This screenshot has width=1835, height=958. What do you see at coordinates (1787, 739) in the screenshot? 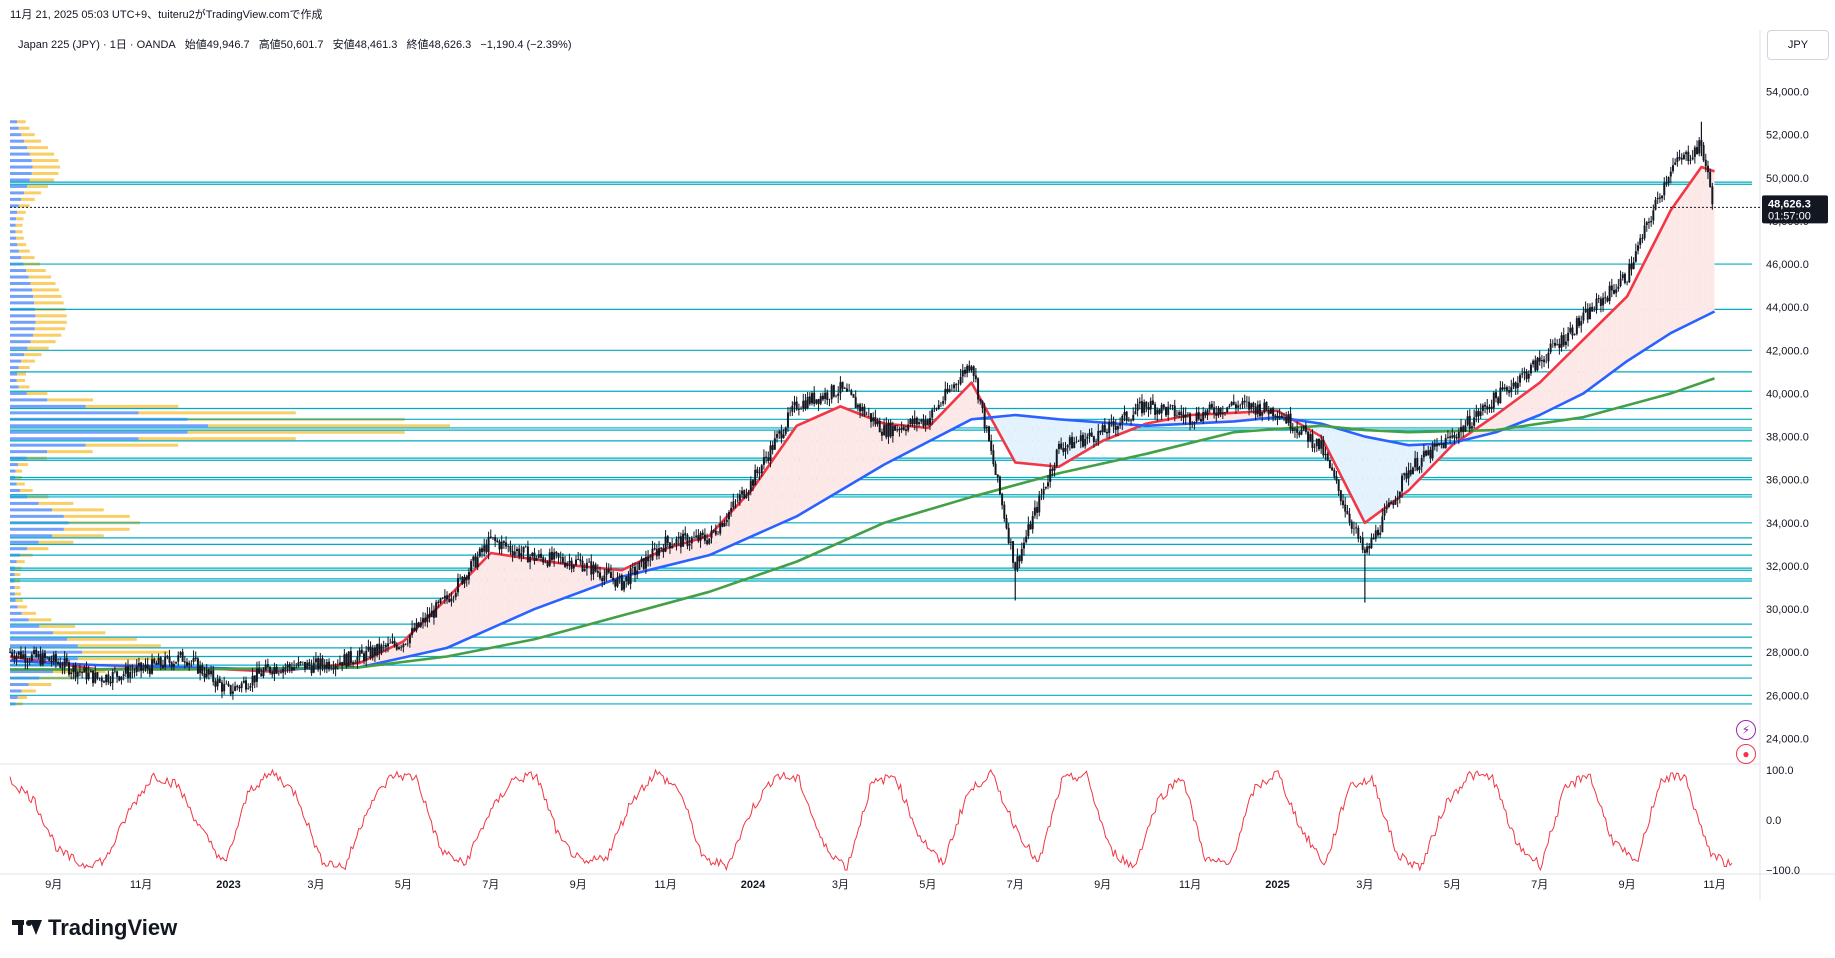
I see `price-tick-label: 24,000.0` at bounding box center [1787, 739].